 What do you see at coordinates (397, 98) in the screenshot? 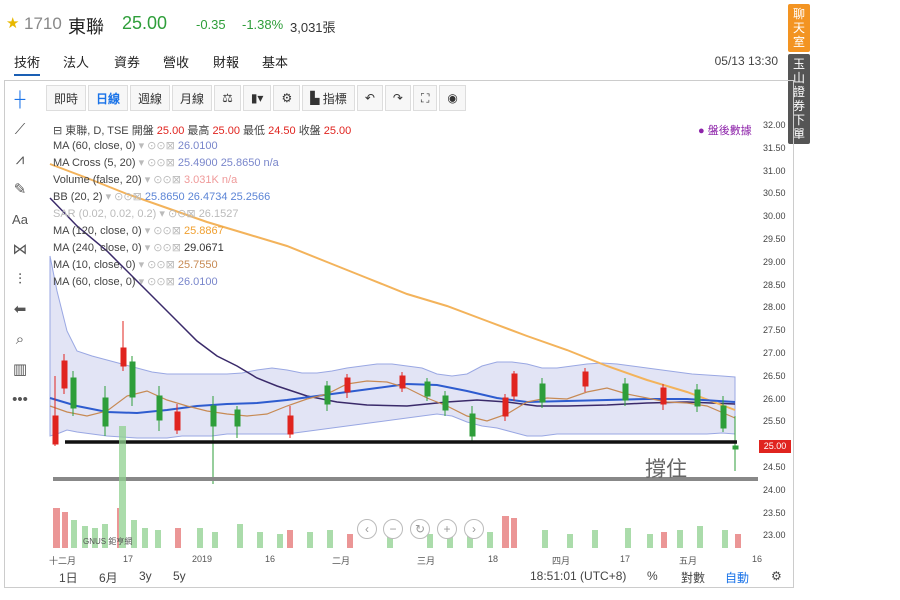
I see `redo-icon: ↷` at bounding box center [397, 98].